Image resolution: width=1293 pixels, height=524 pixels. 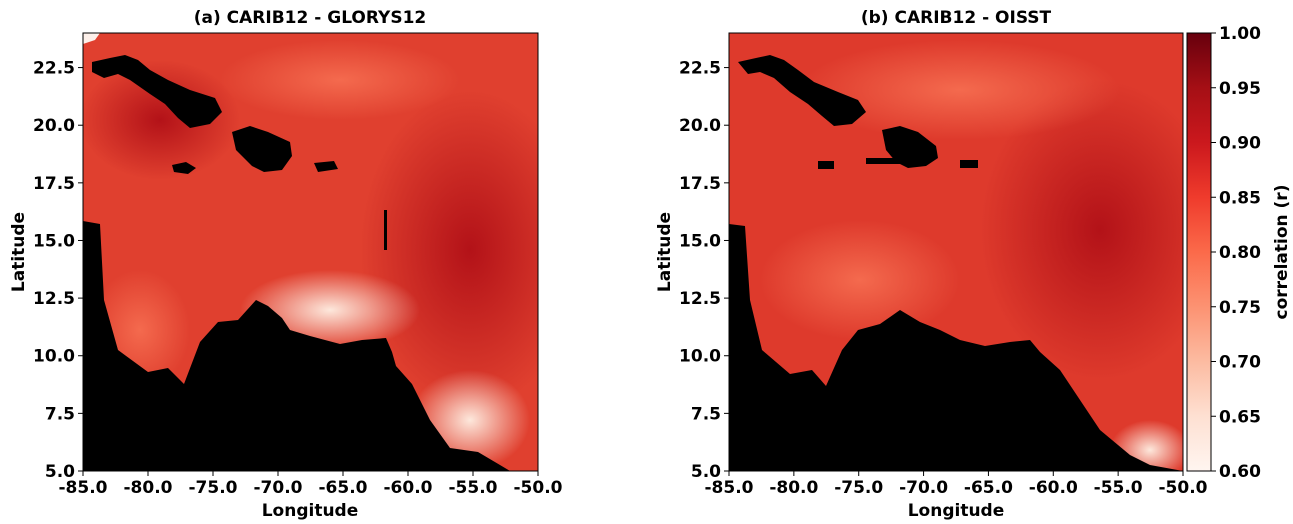 What do you see at coordinates (969, 164) in the screenshot?
I see `panel-b-land-puerto-rico` at bounding box center [969, 164].